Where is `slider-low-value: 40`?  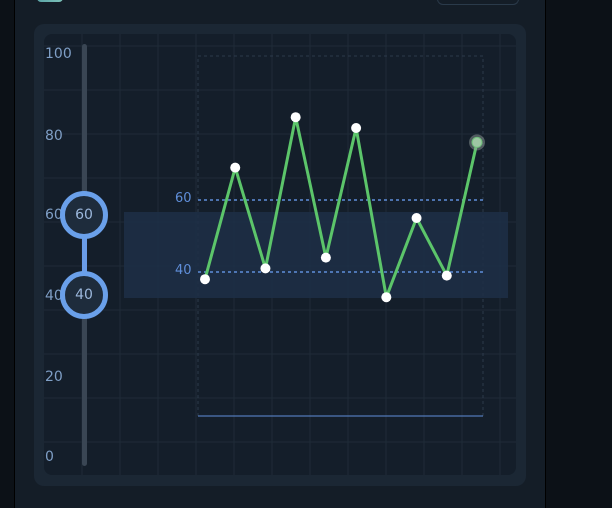
slider-low-value: 40 is located at coordinates (84, 295).